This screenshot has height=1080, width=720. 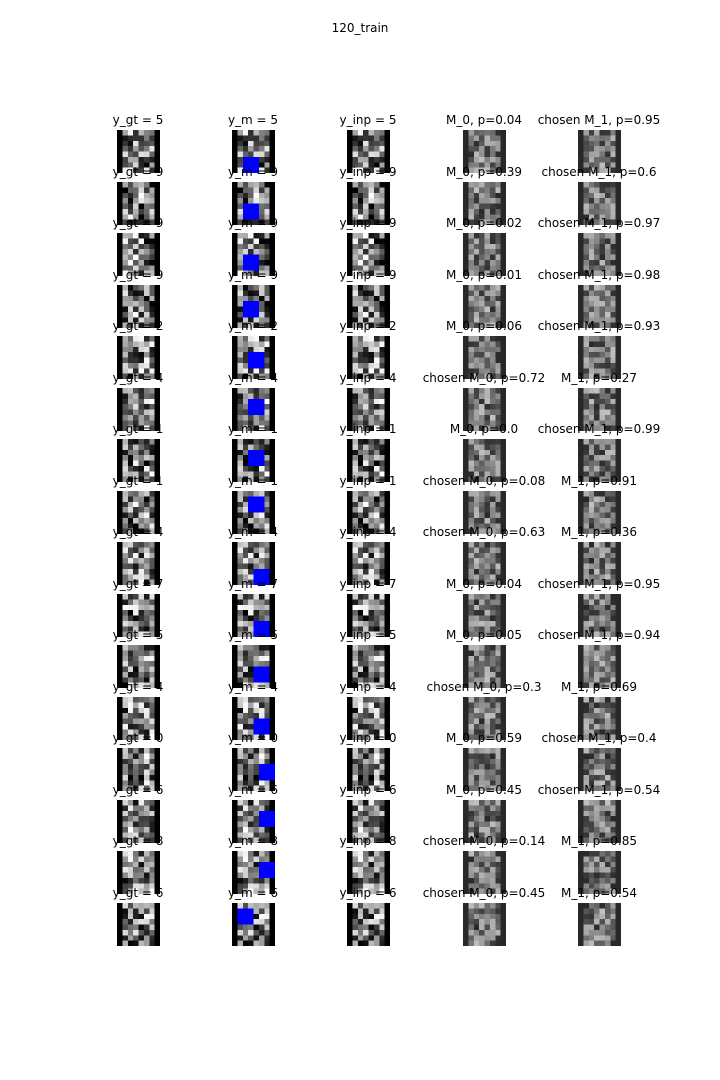 I want to click on subplot-title: y_gt = 9, so click(x=138, y=223).